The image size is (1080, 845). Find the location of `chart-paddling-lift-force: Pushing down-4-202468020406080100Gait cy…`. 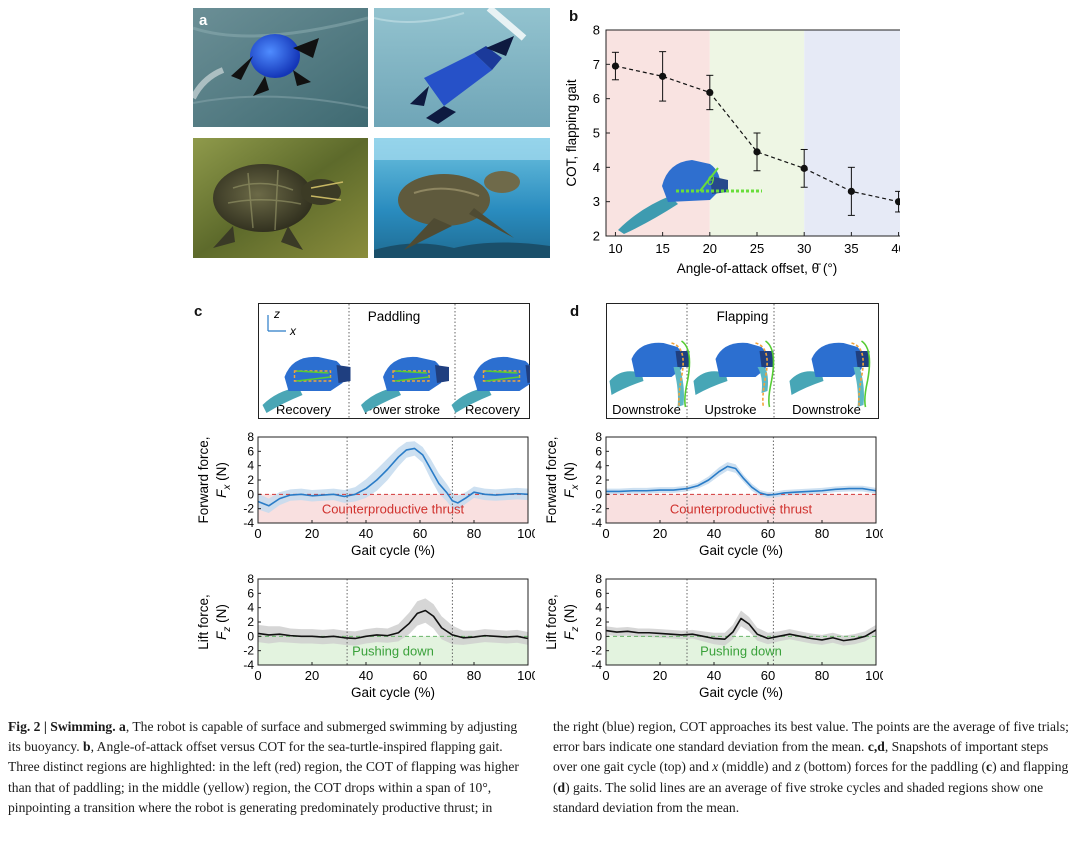

chart-paddling-lift-force: Pushing down-4-202468020406080100Gait cy… is located at coordinates (365, 636).